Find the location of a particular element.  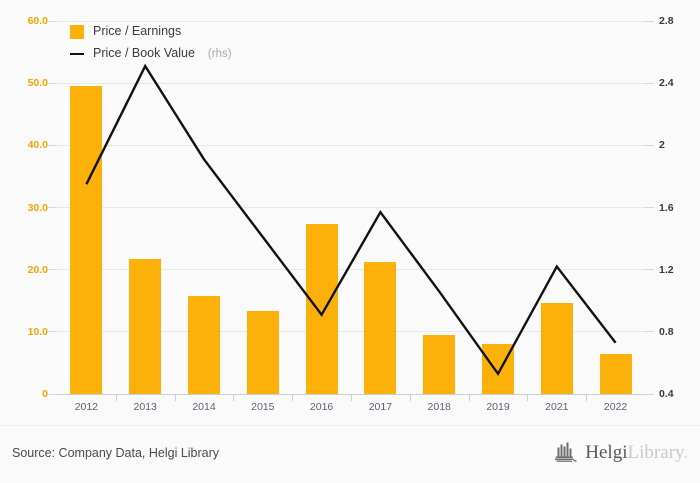

brand-wordmark: HelgiLibrary. is located at coordinates (636, 452).